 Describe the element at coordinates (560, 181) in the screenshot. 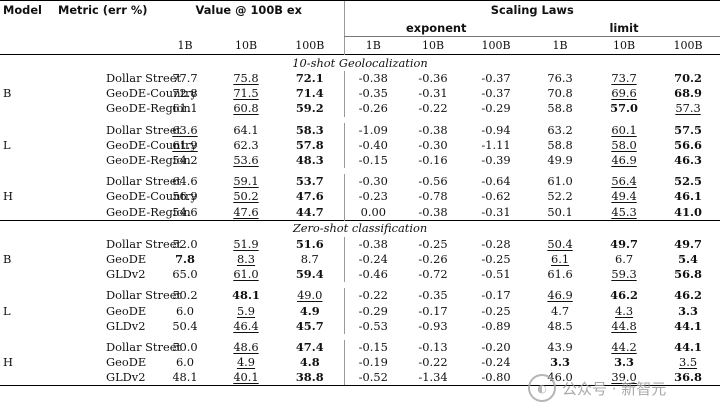

I see `value-cell: 61.0` at that location.